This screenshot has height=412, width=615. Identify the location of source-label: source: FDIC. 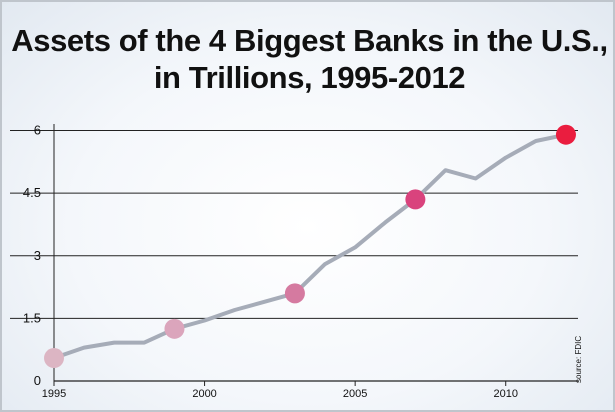
(578, 359).